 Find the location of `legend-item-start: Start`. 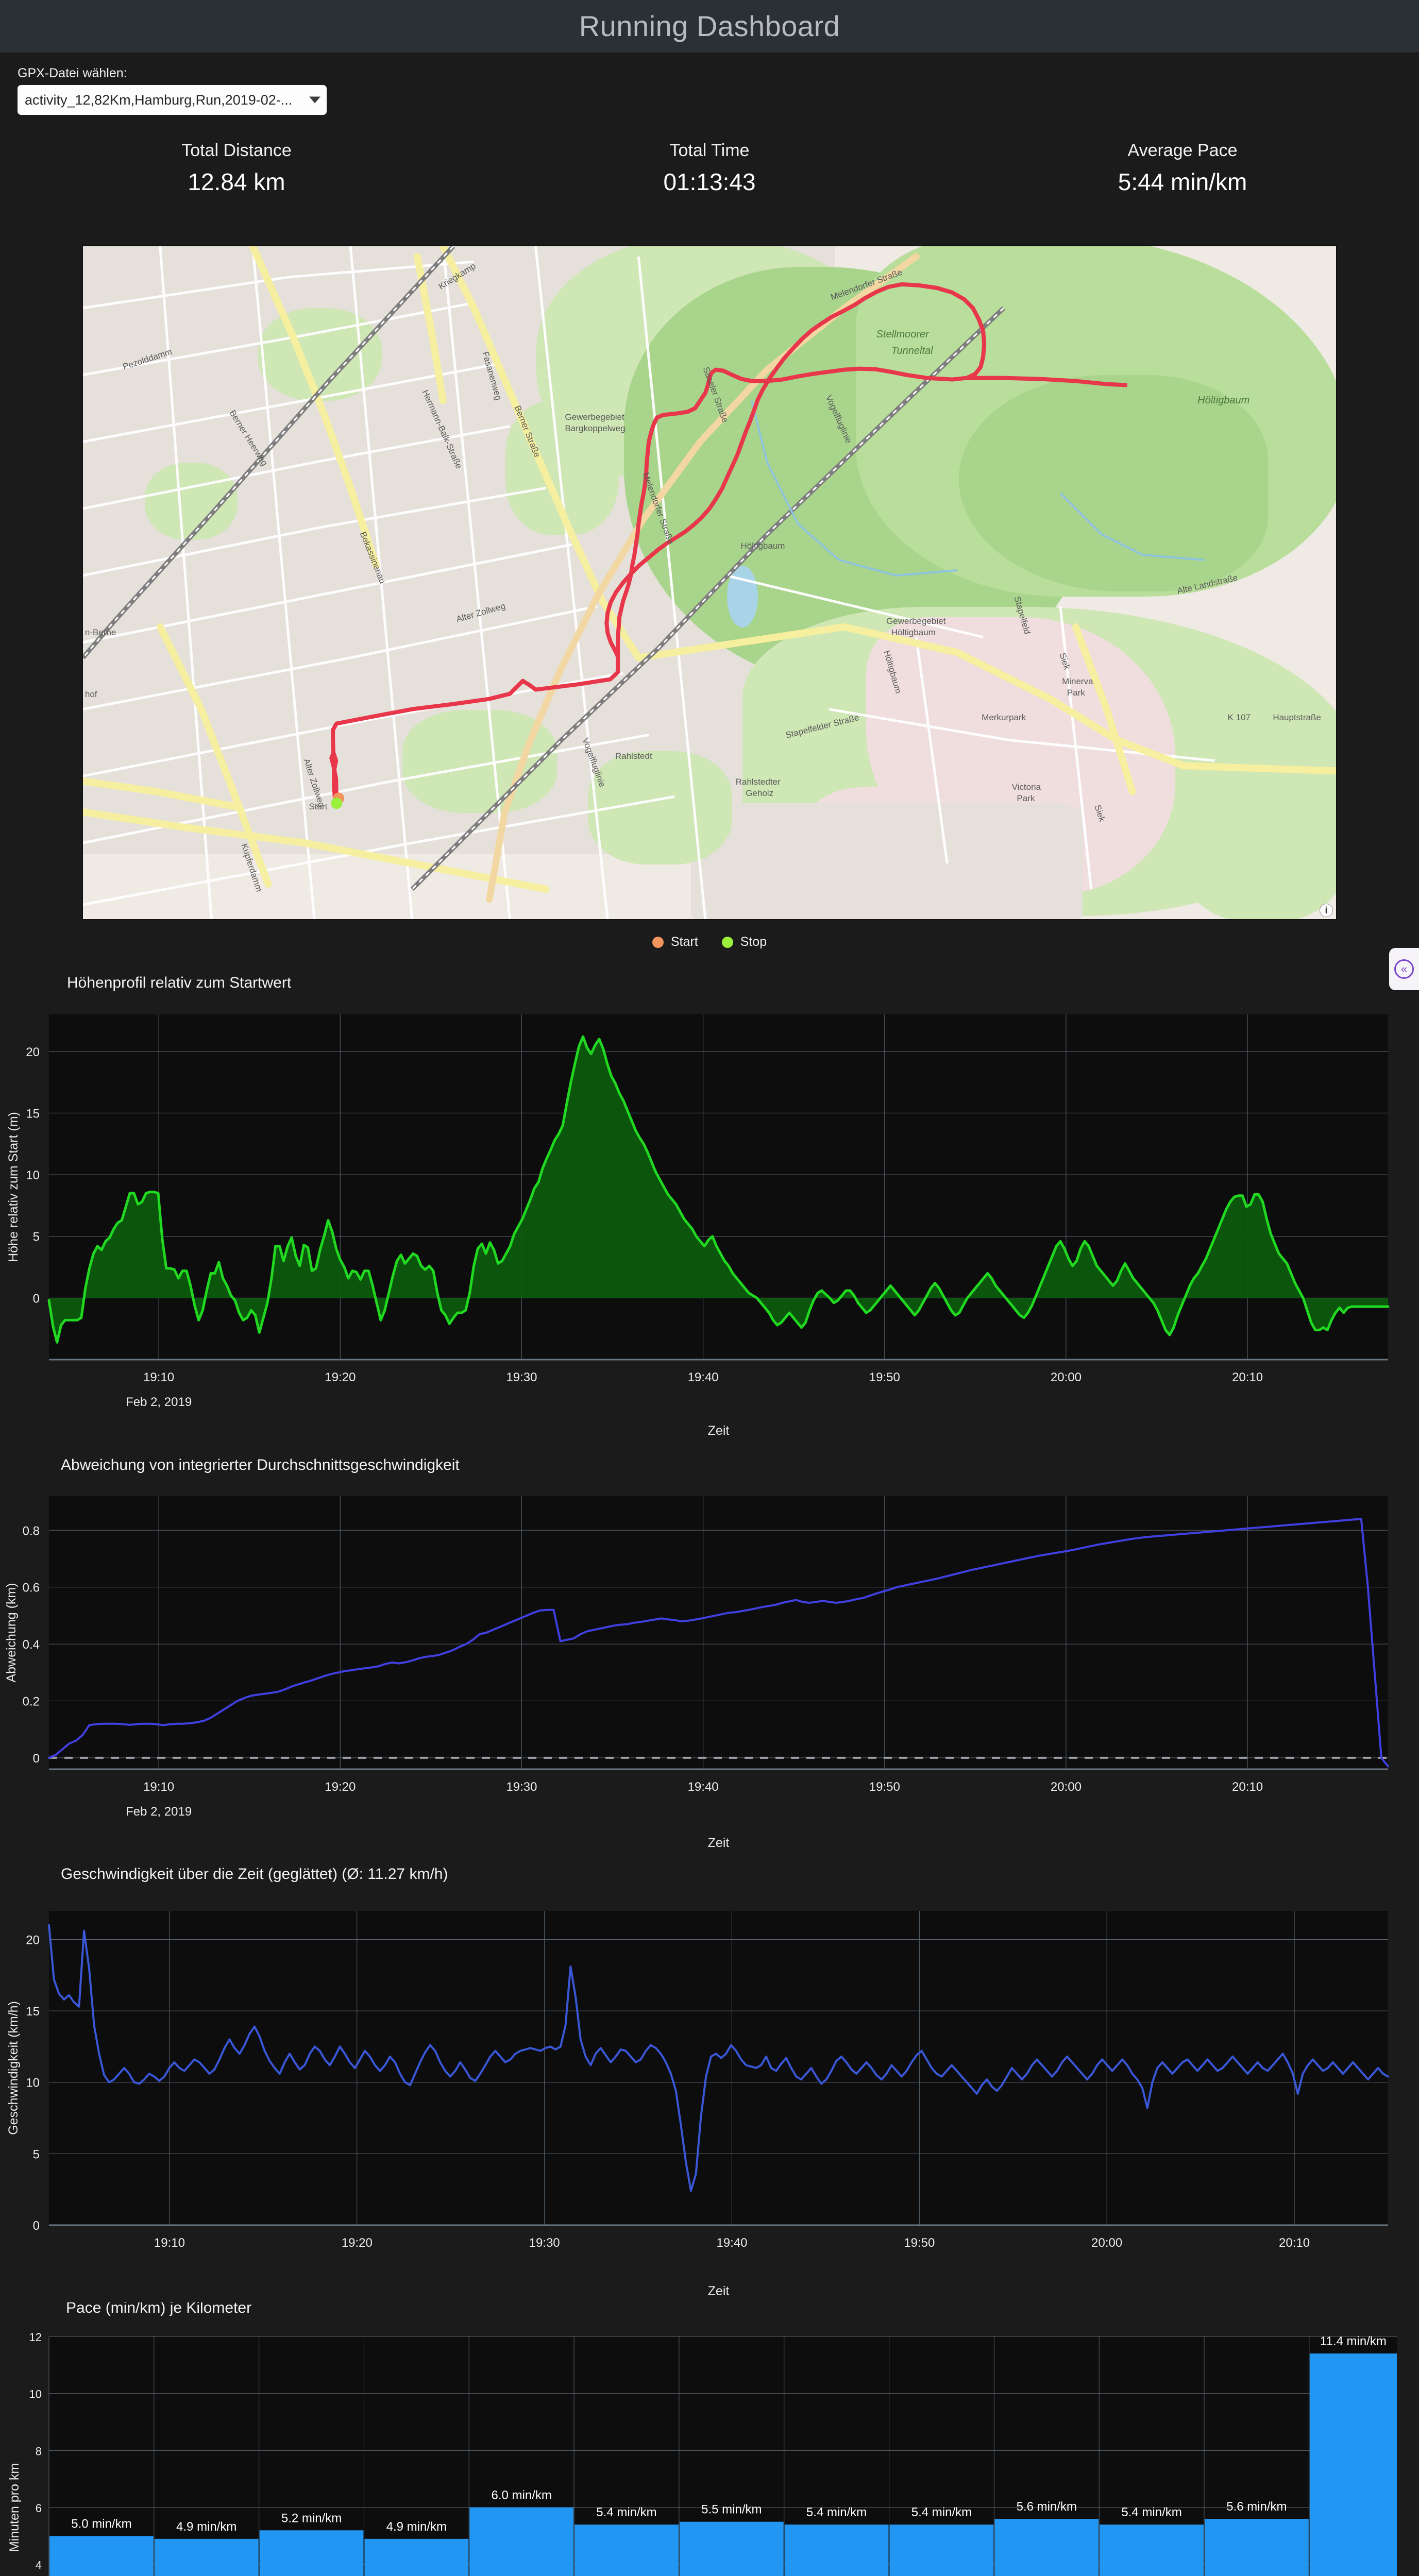

legend-item-start: Start is located at coordinates (675, 942).